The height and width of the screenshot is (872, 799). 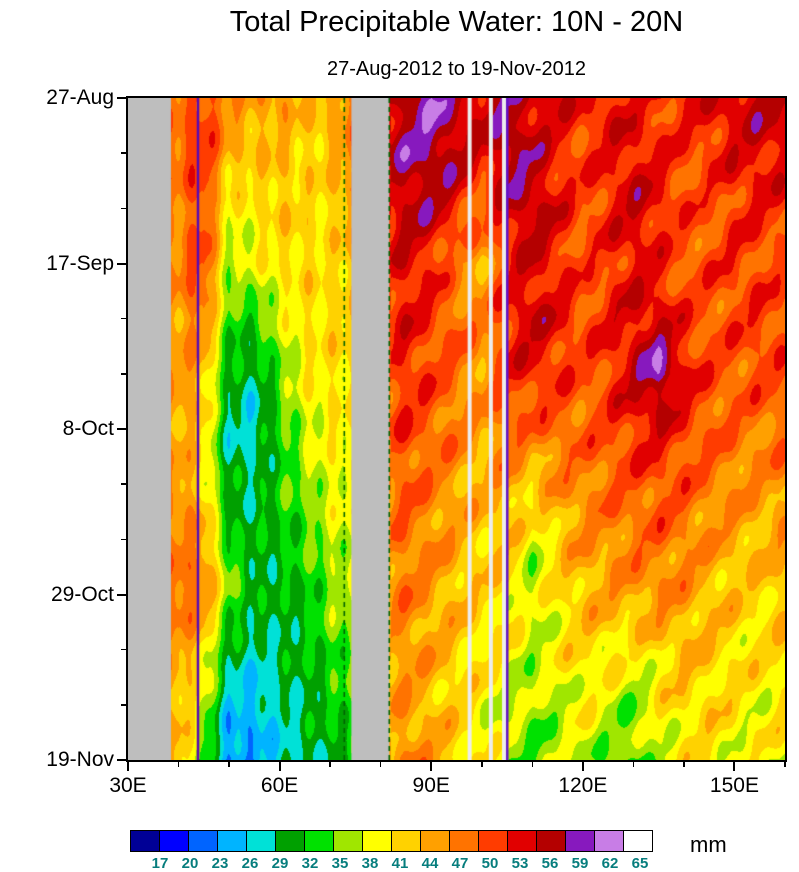 I want to click on x-tick-label: 90E, so click(x=431, y=785).